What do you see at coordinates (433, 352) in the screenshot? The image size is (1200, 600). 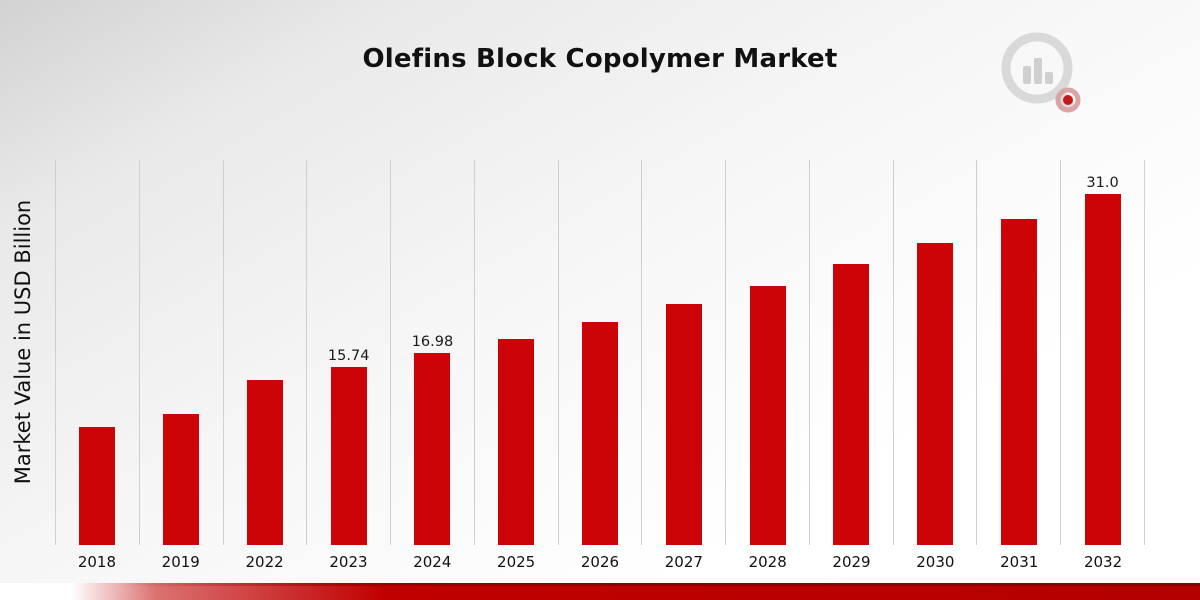 I see `category-column: 16.98` at bounding box center [433, 352].